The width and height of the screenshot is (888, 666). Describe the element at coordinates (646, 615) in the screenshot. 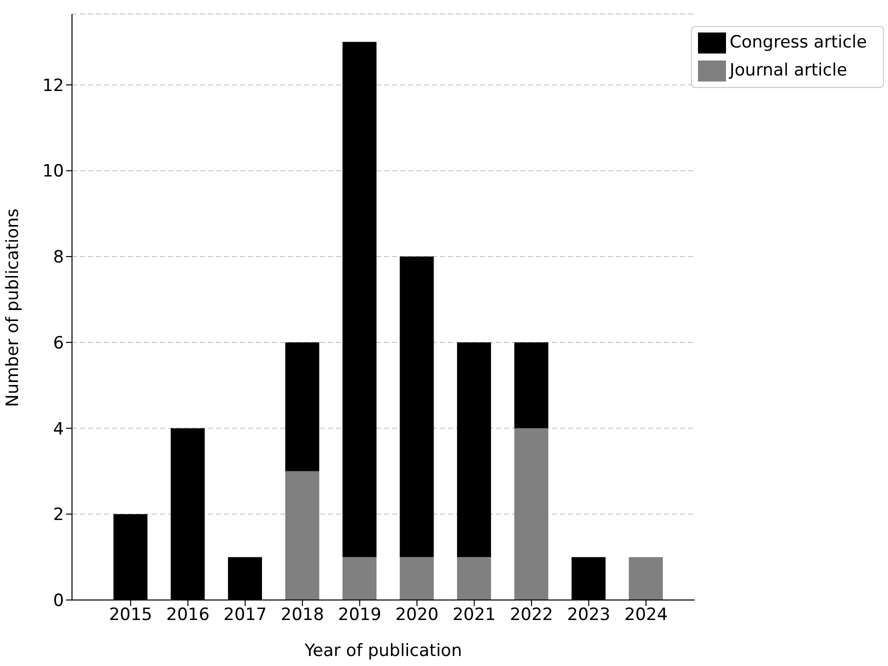

I see `x-tick-label: 2024` at that location.